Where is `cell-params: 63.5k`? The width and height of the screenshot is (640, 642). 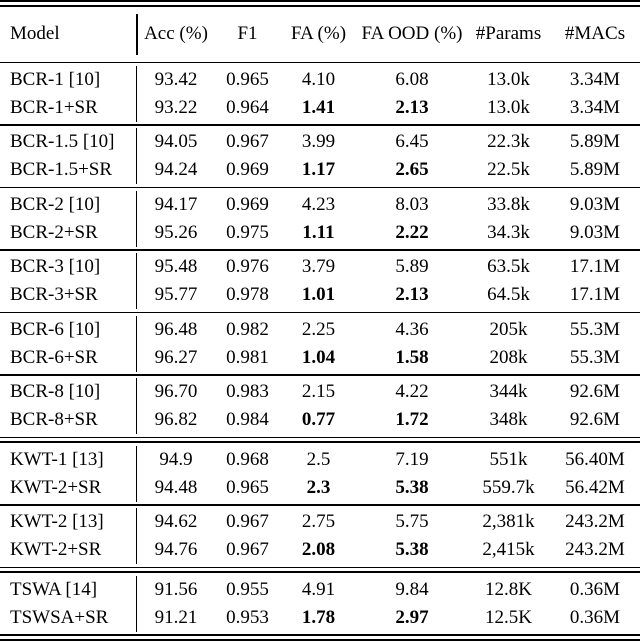 cell-params: 63.5k is located at coordinates (508, 266).